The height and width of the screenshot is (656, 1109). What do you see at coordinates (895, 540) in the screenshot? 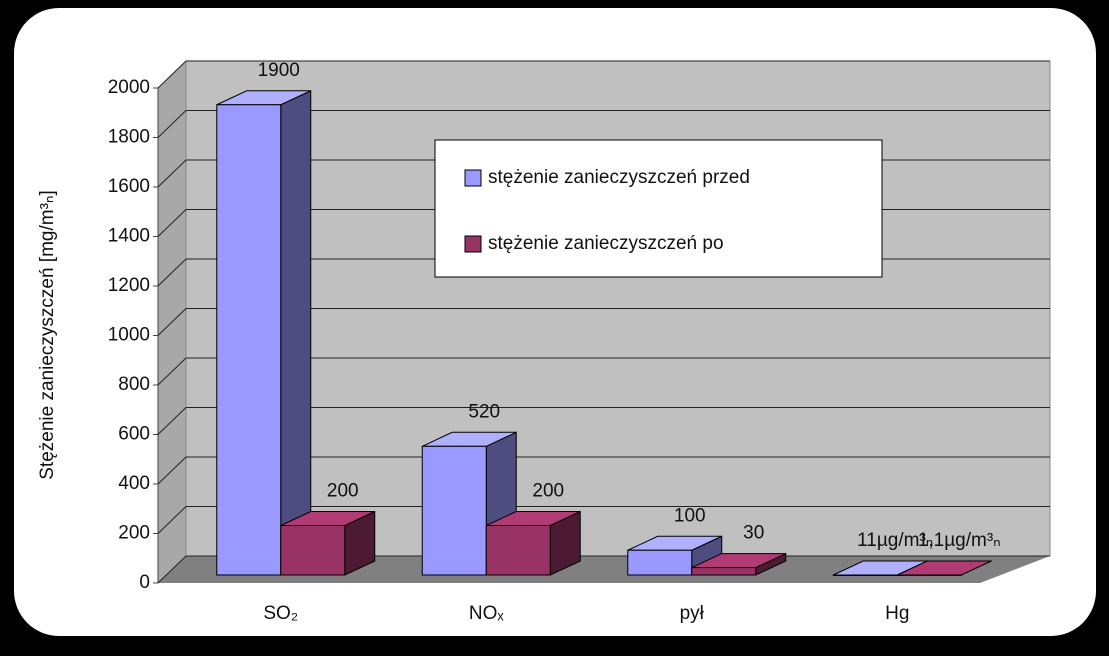
I see `value-label: 11µg/m³ₙ` at bounding box center [895, 540].